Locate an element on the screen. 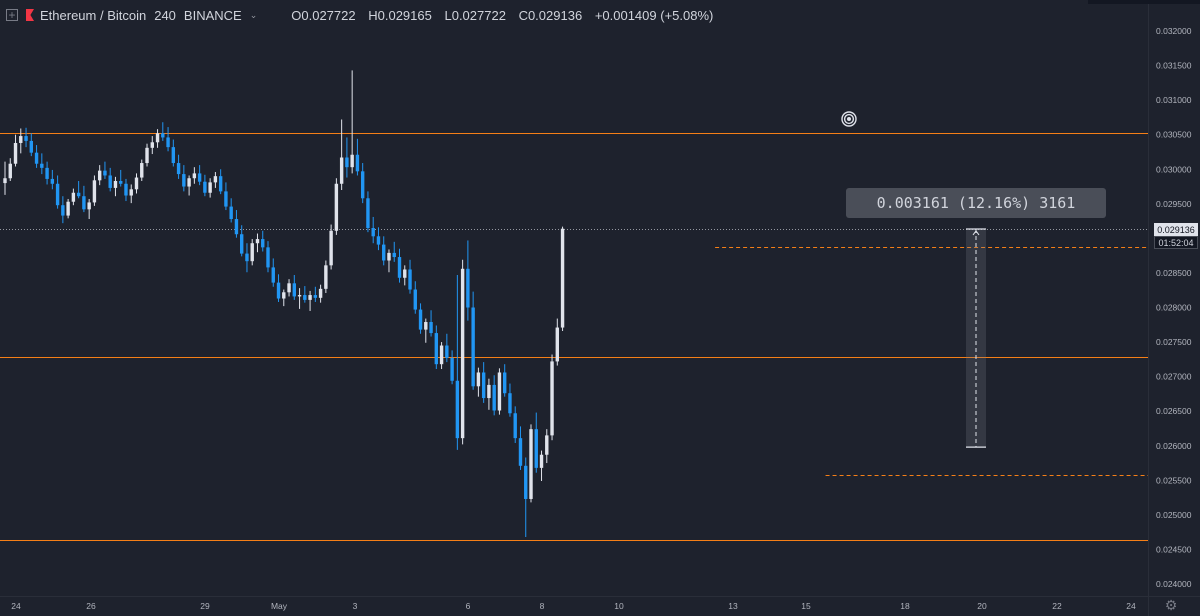 This screenshot has height=616, width=1200. gear-icon: ⚙ is located at coordinates (1171, 605).